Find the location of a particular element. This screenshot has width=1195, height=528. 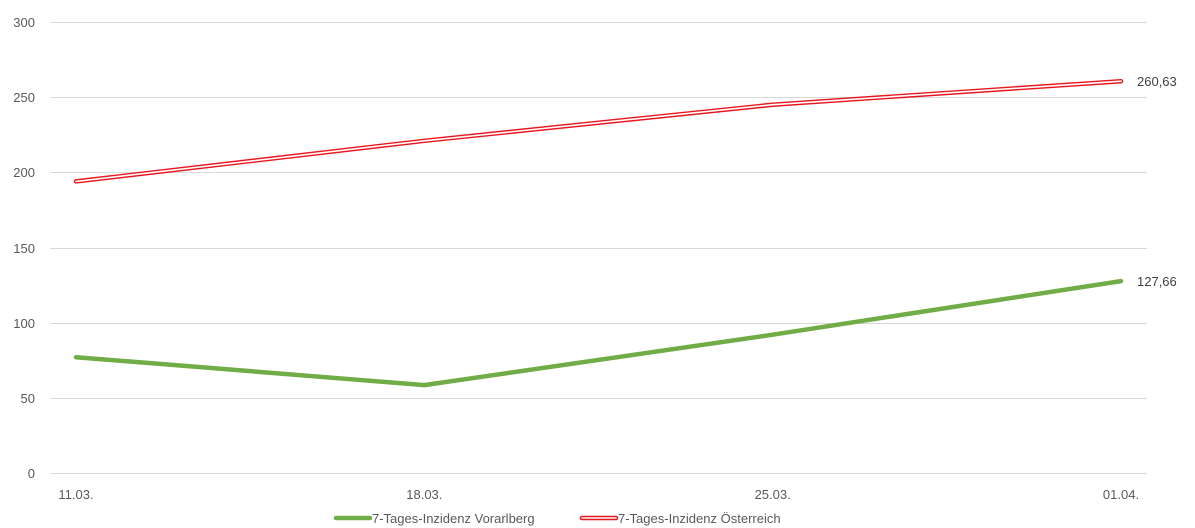

x-axis-ticks: 11.03. 18.03. 25.03. 01.04. is located at coordinates (598, 494).